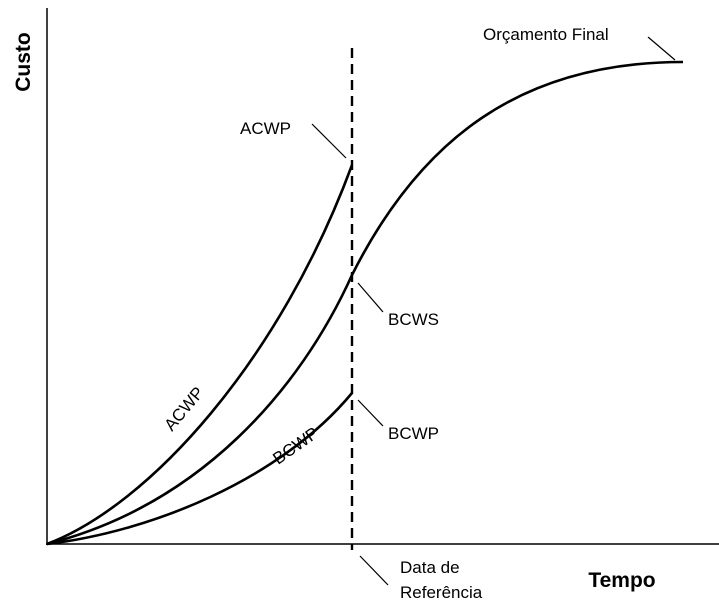 The height and width of the screenshot is (603, 719). I want to click on y-axis-label: Custo, so click(23, 62).